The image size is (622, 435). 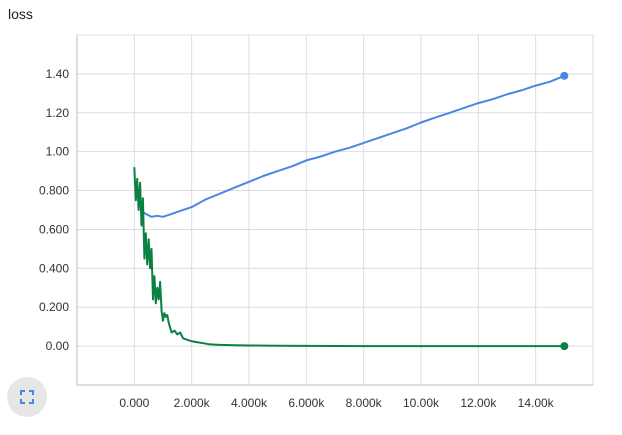 What do you see at coordinates (192, 403) in the screenshot?
I see `x-tick-label: 2.000k` at bounding box center [192, 403].